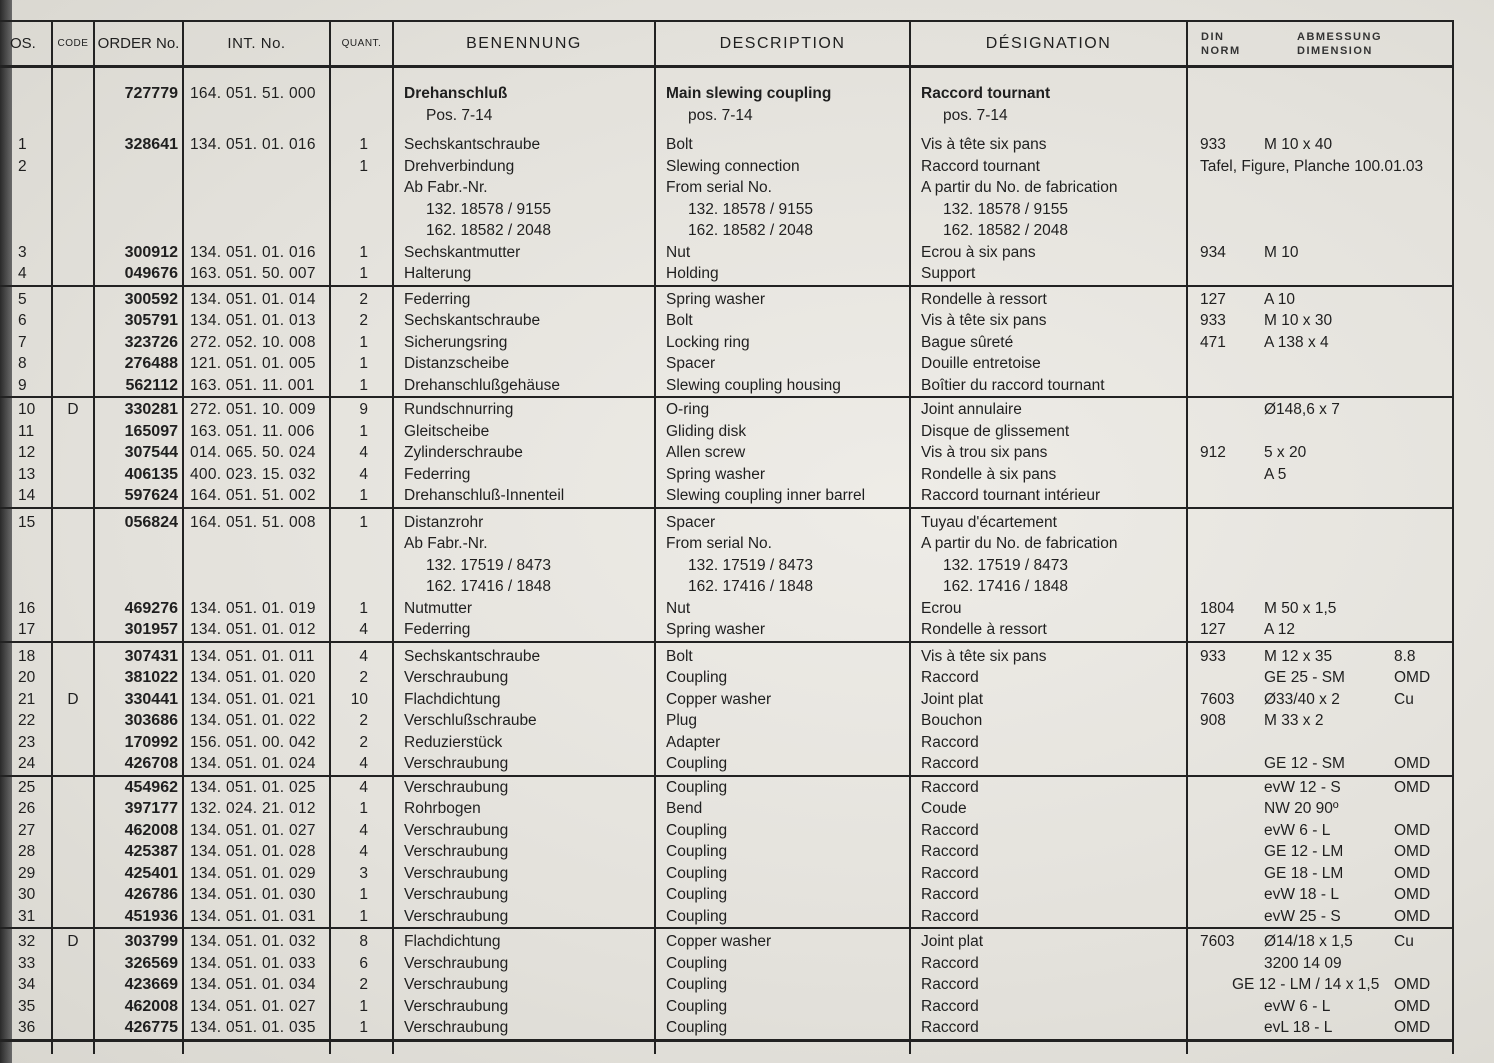 Image resolution: width=1494 pixels, height=1063 pixels. I want to click on din-dimension-cell: 933 M 12 x 35 8.8, so click(1320, 656).